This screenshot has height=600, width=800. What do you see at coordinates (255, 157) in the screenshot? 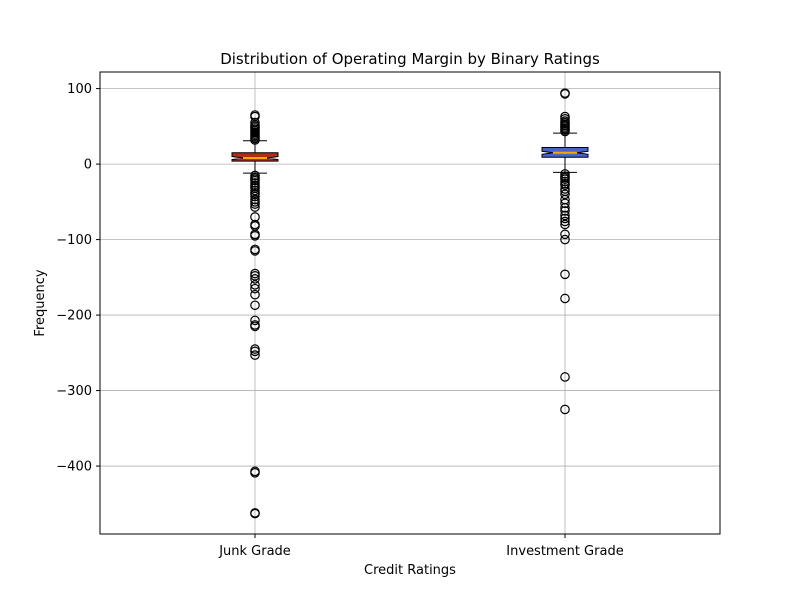
I see `box-body` at bounding box center [255, 157].